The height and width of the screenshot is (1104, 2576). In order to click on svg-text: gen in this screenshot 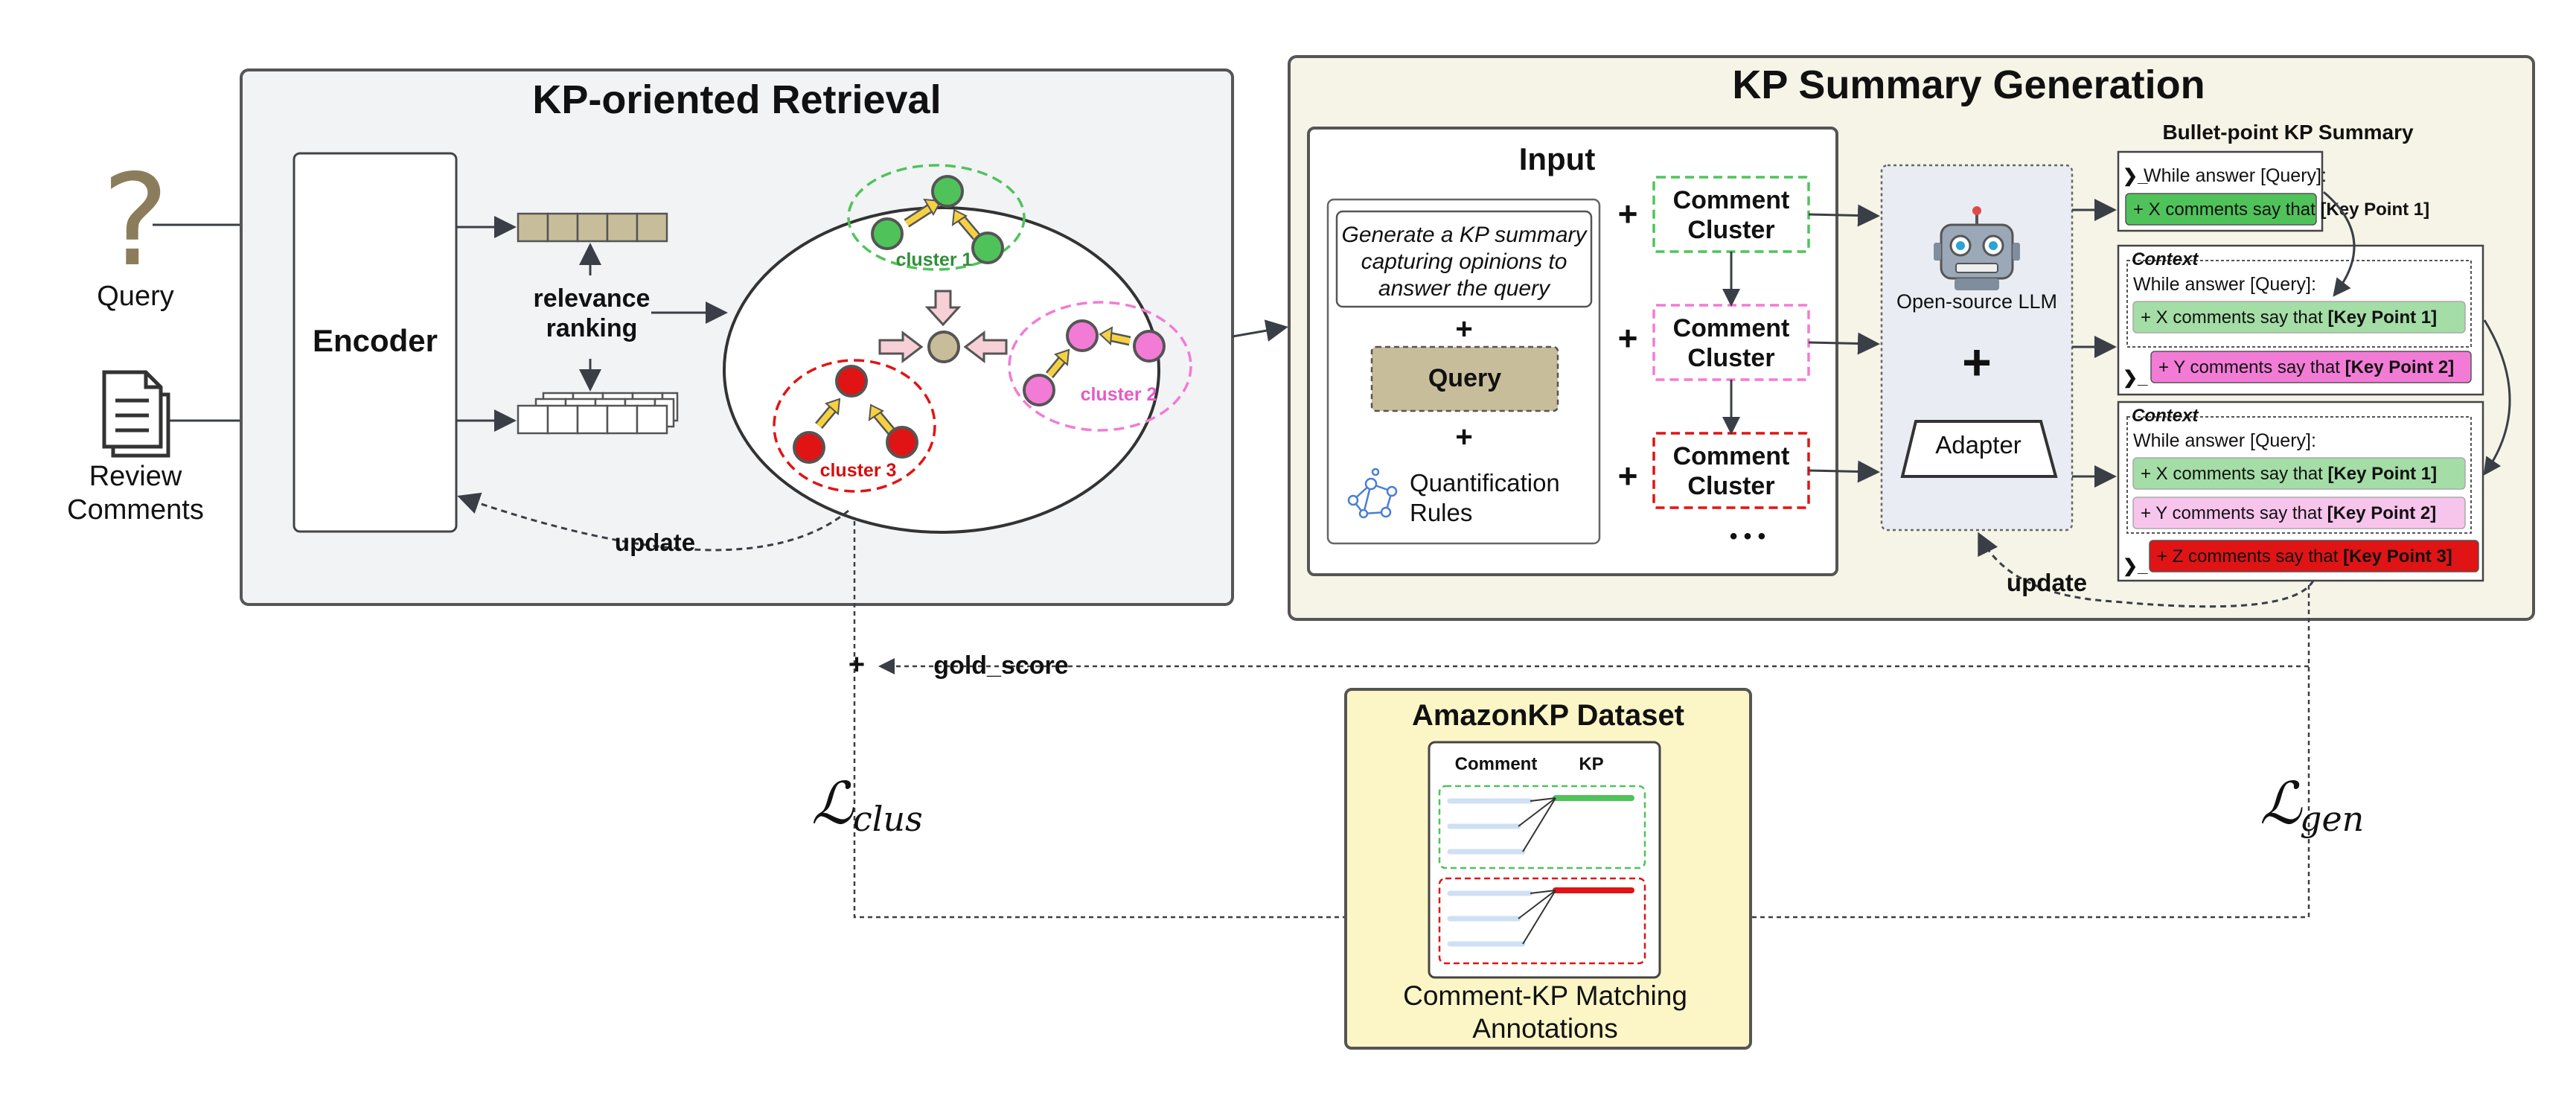, I will do `click(2332, 819)`.